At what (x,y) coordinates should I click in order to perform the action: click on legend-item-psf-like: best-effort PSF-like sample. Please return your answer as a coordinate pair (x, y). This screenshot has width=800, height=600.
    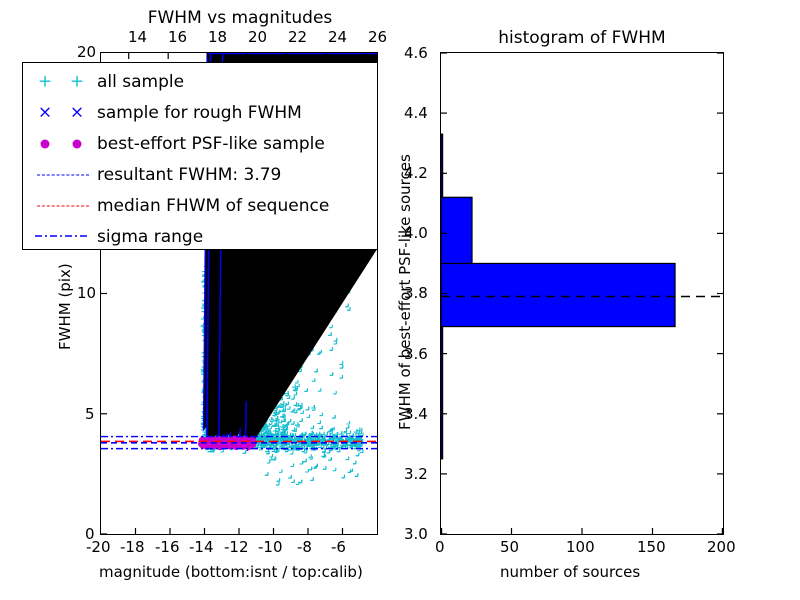
    Looking at the image, I should click on (203, 143).